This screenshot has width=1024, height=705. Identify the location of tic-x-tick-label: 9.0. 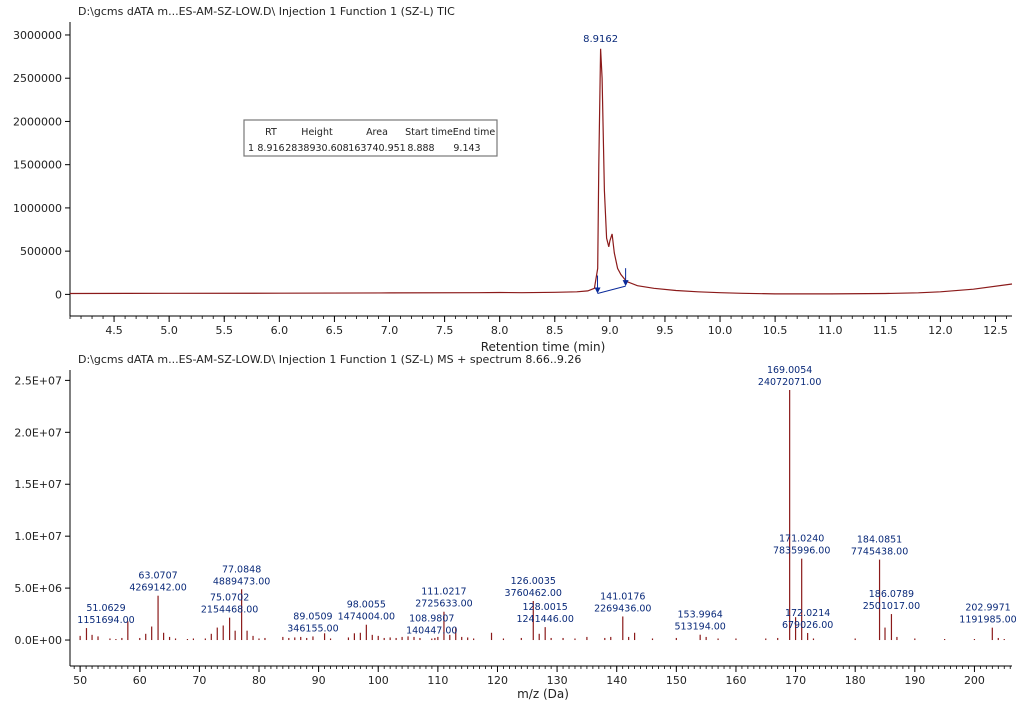
(610, 330).